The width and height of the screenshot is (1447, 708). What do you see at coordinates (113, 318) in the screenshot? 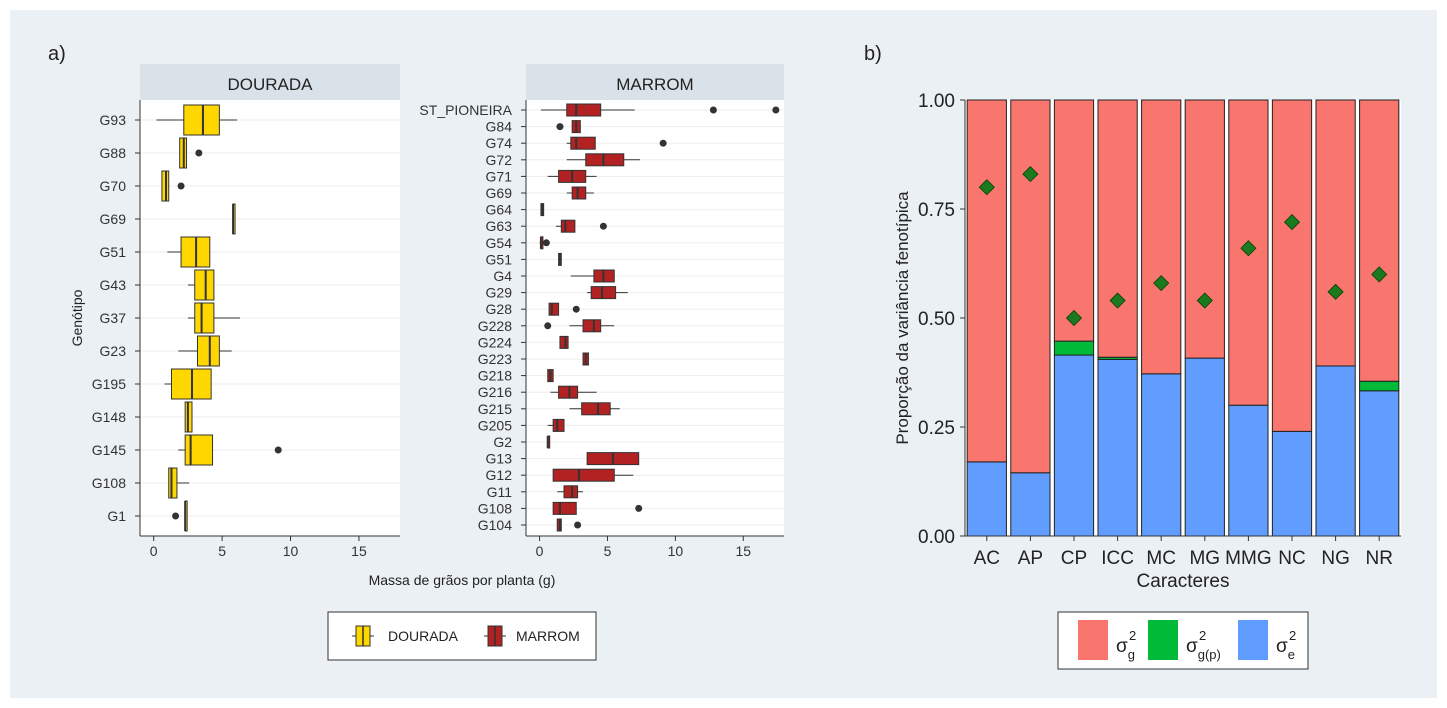
I see `y-tick-label-dourada-g37: G37` at bounding box center [113, 318].